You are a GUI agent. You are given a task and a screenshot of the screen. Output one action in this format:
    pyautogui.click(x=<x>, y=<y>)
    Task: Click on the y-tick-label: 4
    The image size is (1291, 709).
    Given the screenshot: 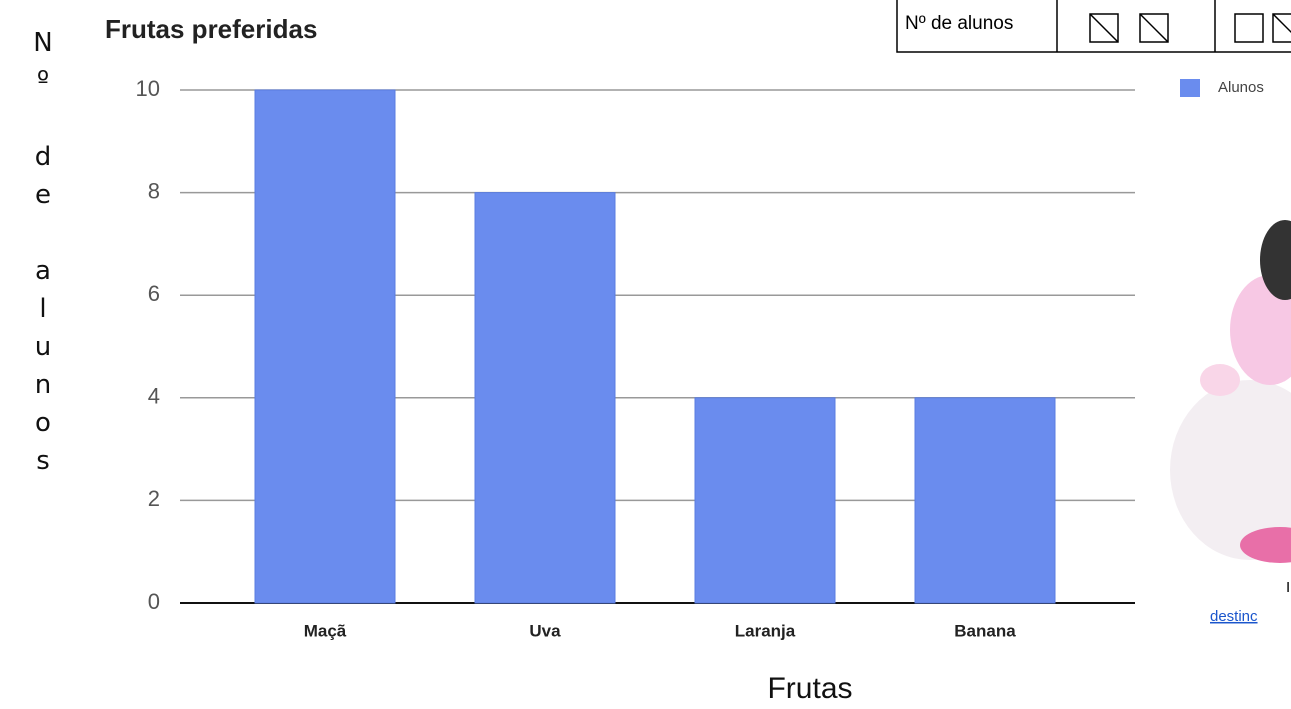 What is the action you would take?
    pyautogui.click(x=154, y=396)
    